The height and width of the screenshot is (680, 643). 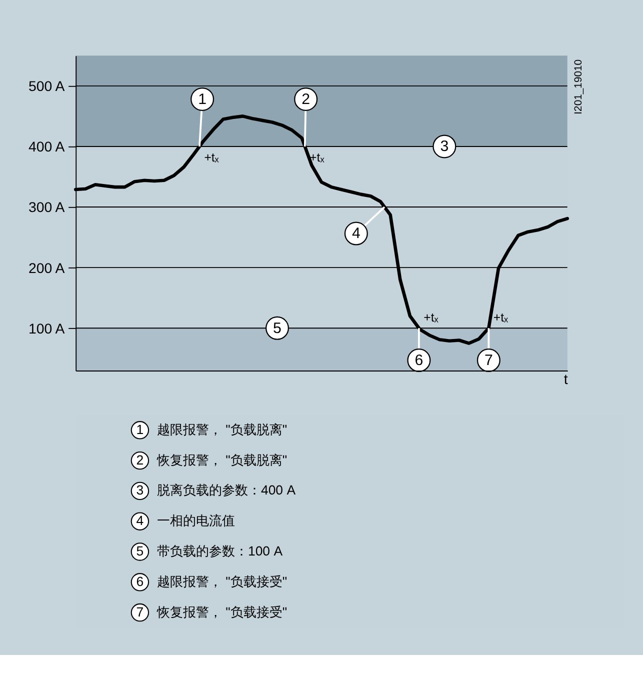 I want to click on text: 脱离负载的参数：400 A, so click(x=226, y=490).